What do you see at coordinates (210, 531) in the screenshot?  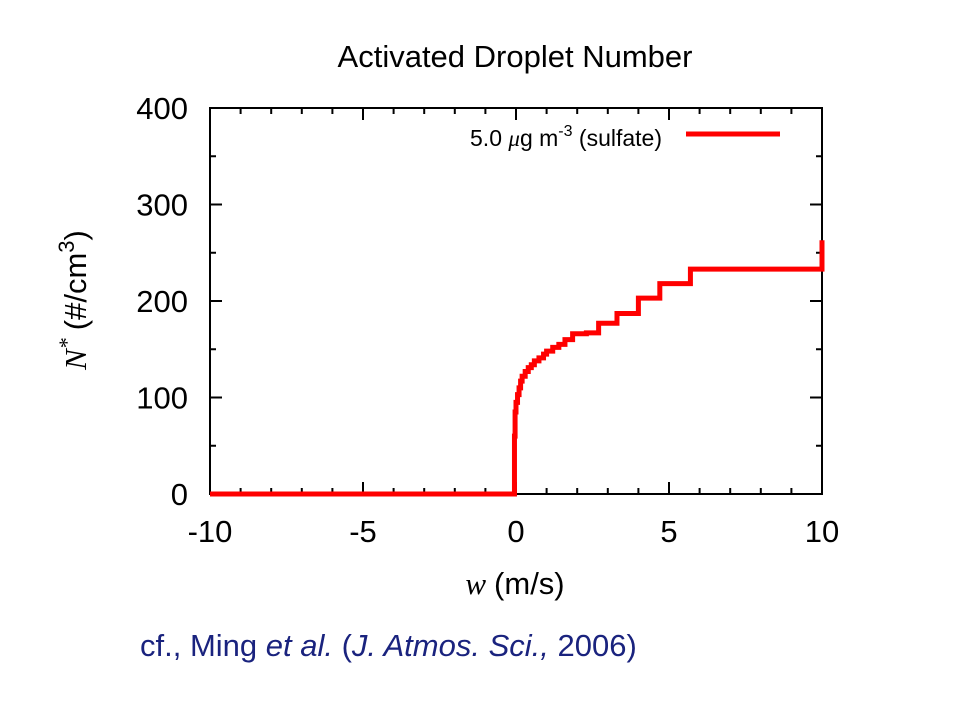 I see `x-tick-label: -10` at bounding box center [210, 531].